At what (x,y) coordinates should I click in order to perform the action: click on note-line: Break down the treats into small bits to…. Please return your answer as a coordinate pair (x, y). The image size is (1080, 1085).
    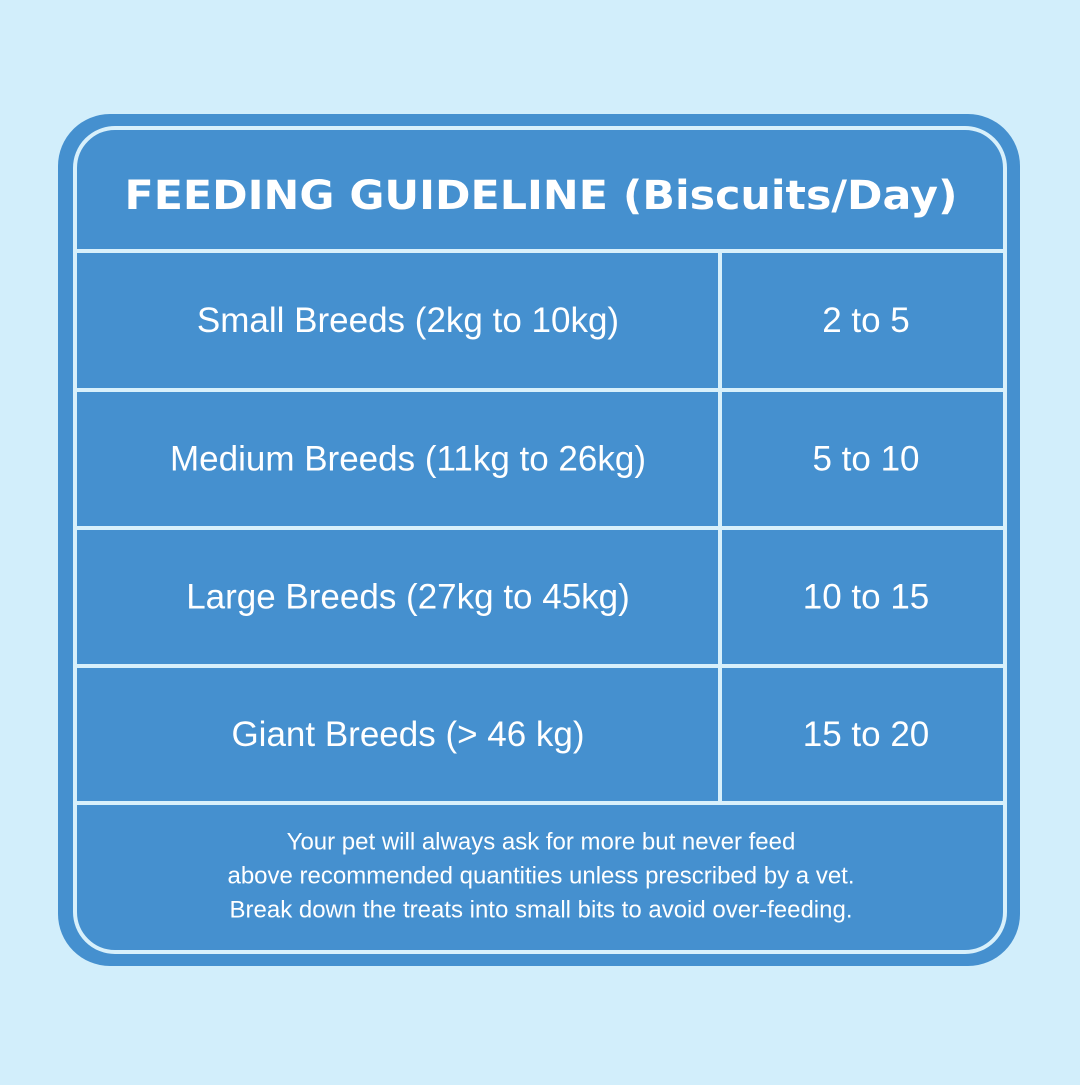
    Looking at the image, I should click on (541, 909).